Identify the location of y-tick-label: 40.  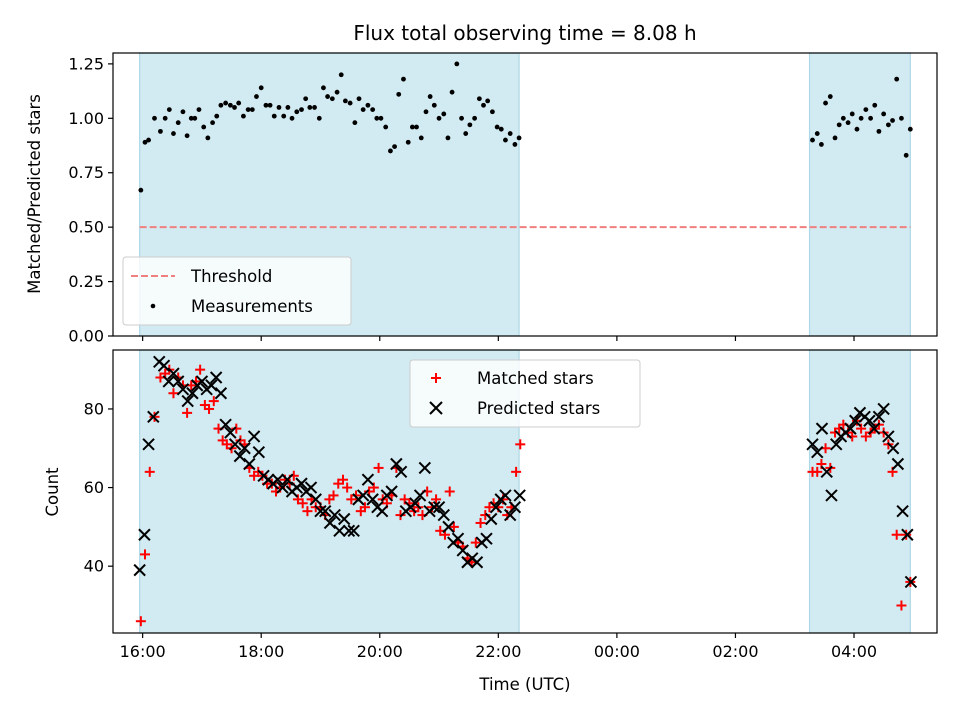
(94, 566).